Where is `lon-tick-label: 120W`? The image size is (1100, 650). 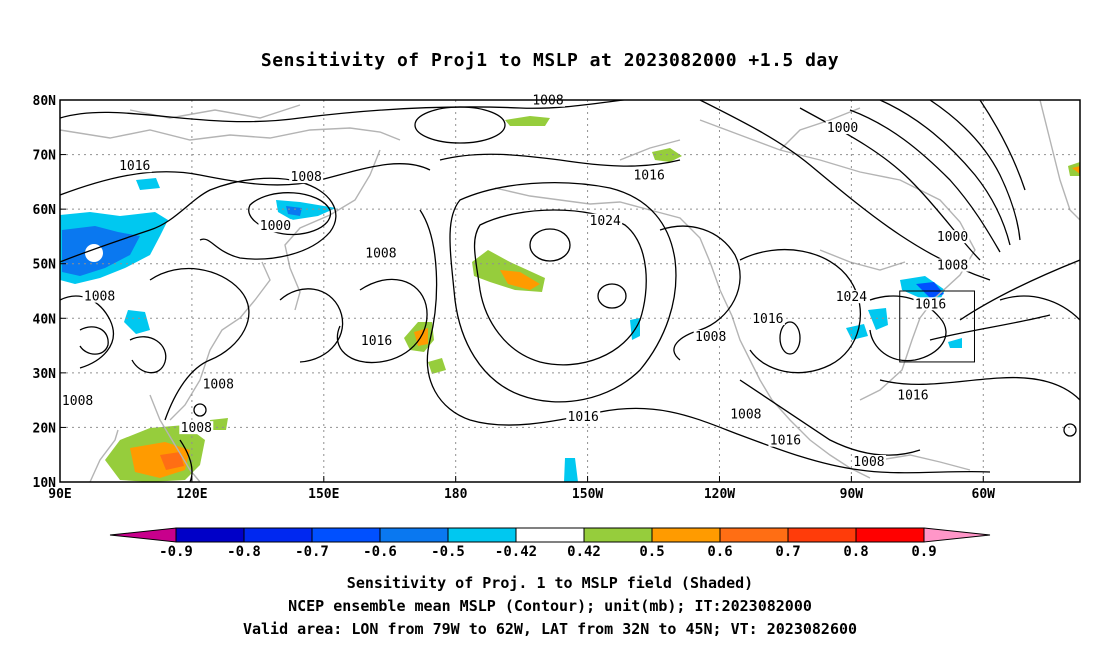 lon-tick-label: 120W is located at coordinates (719, 494).